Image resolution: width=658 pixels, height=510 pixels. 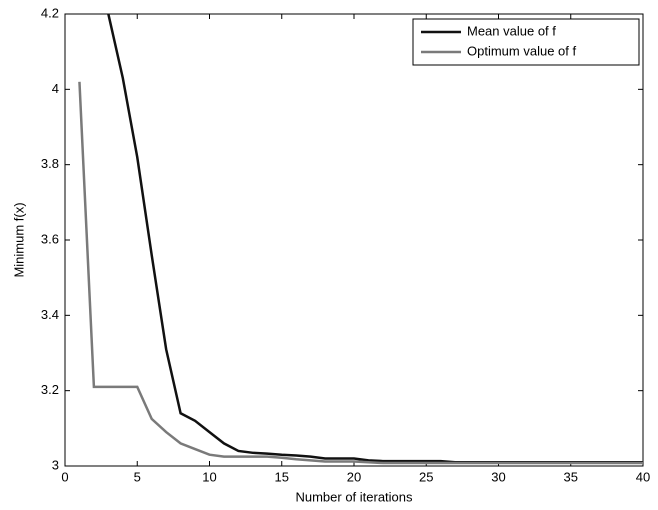 I want to click on y-tick-label: 3.2, so click(x=50, y=389).